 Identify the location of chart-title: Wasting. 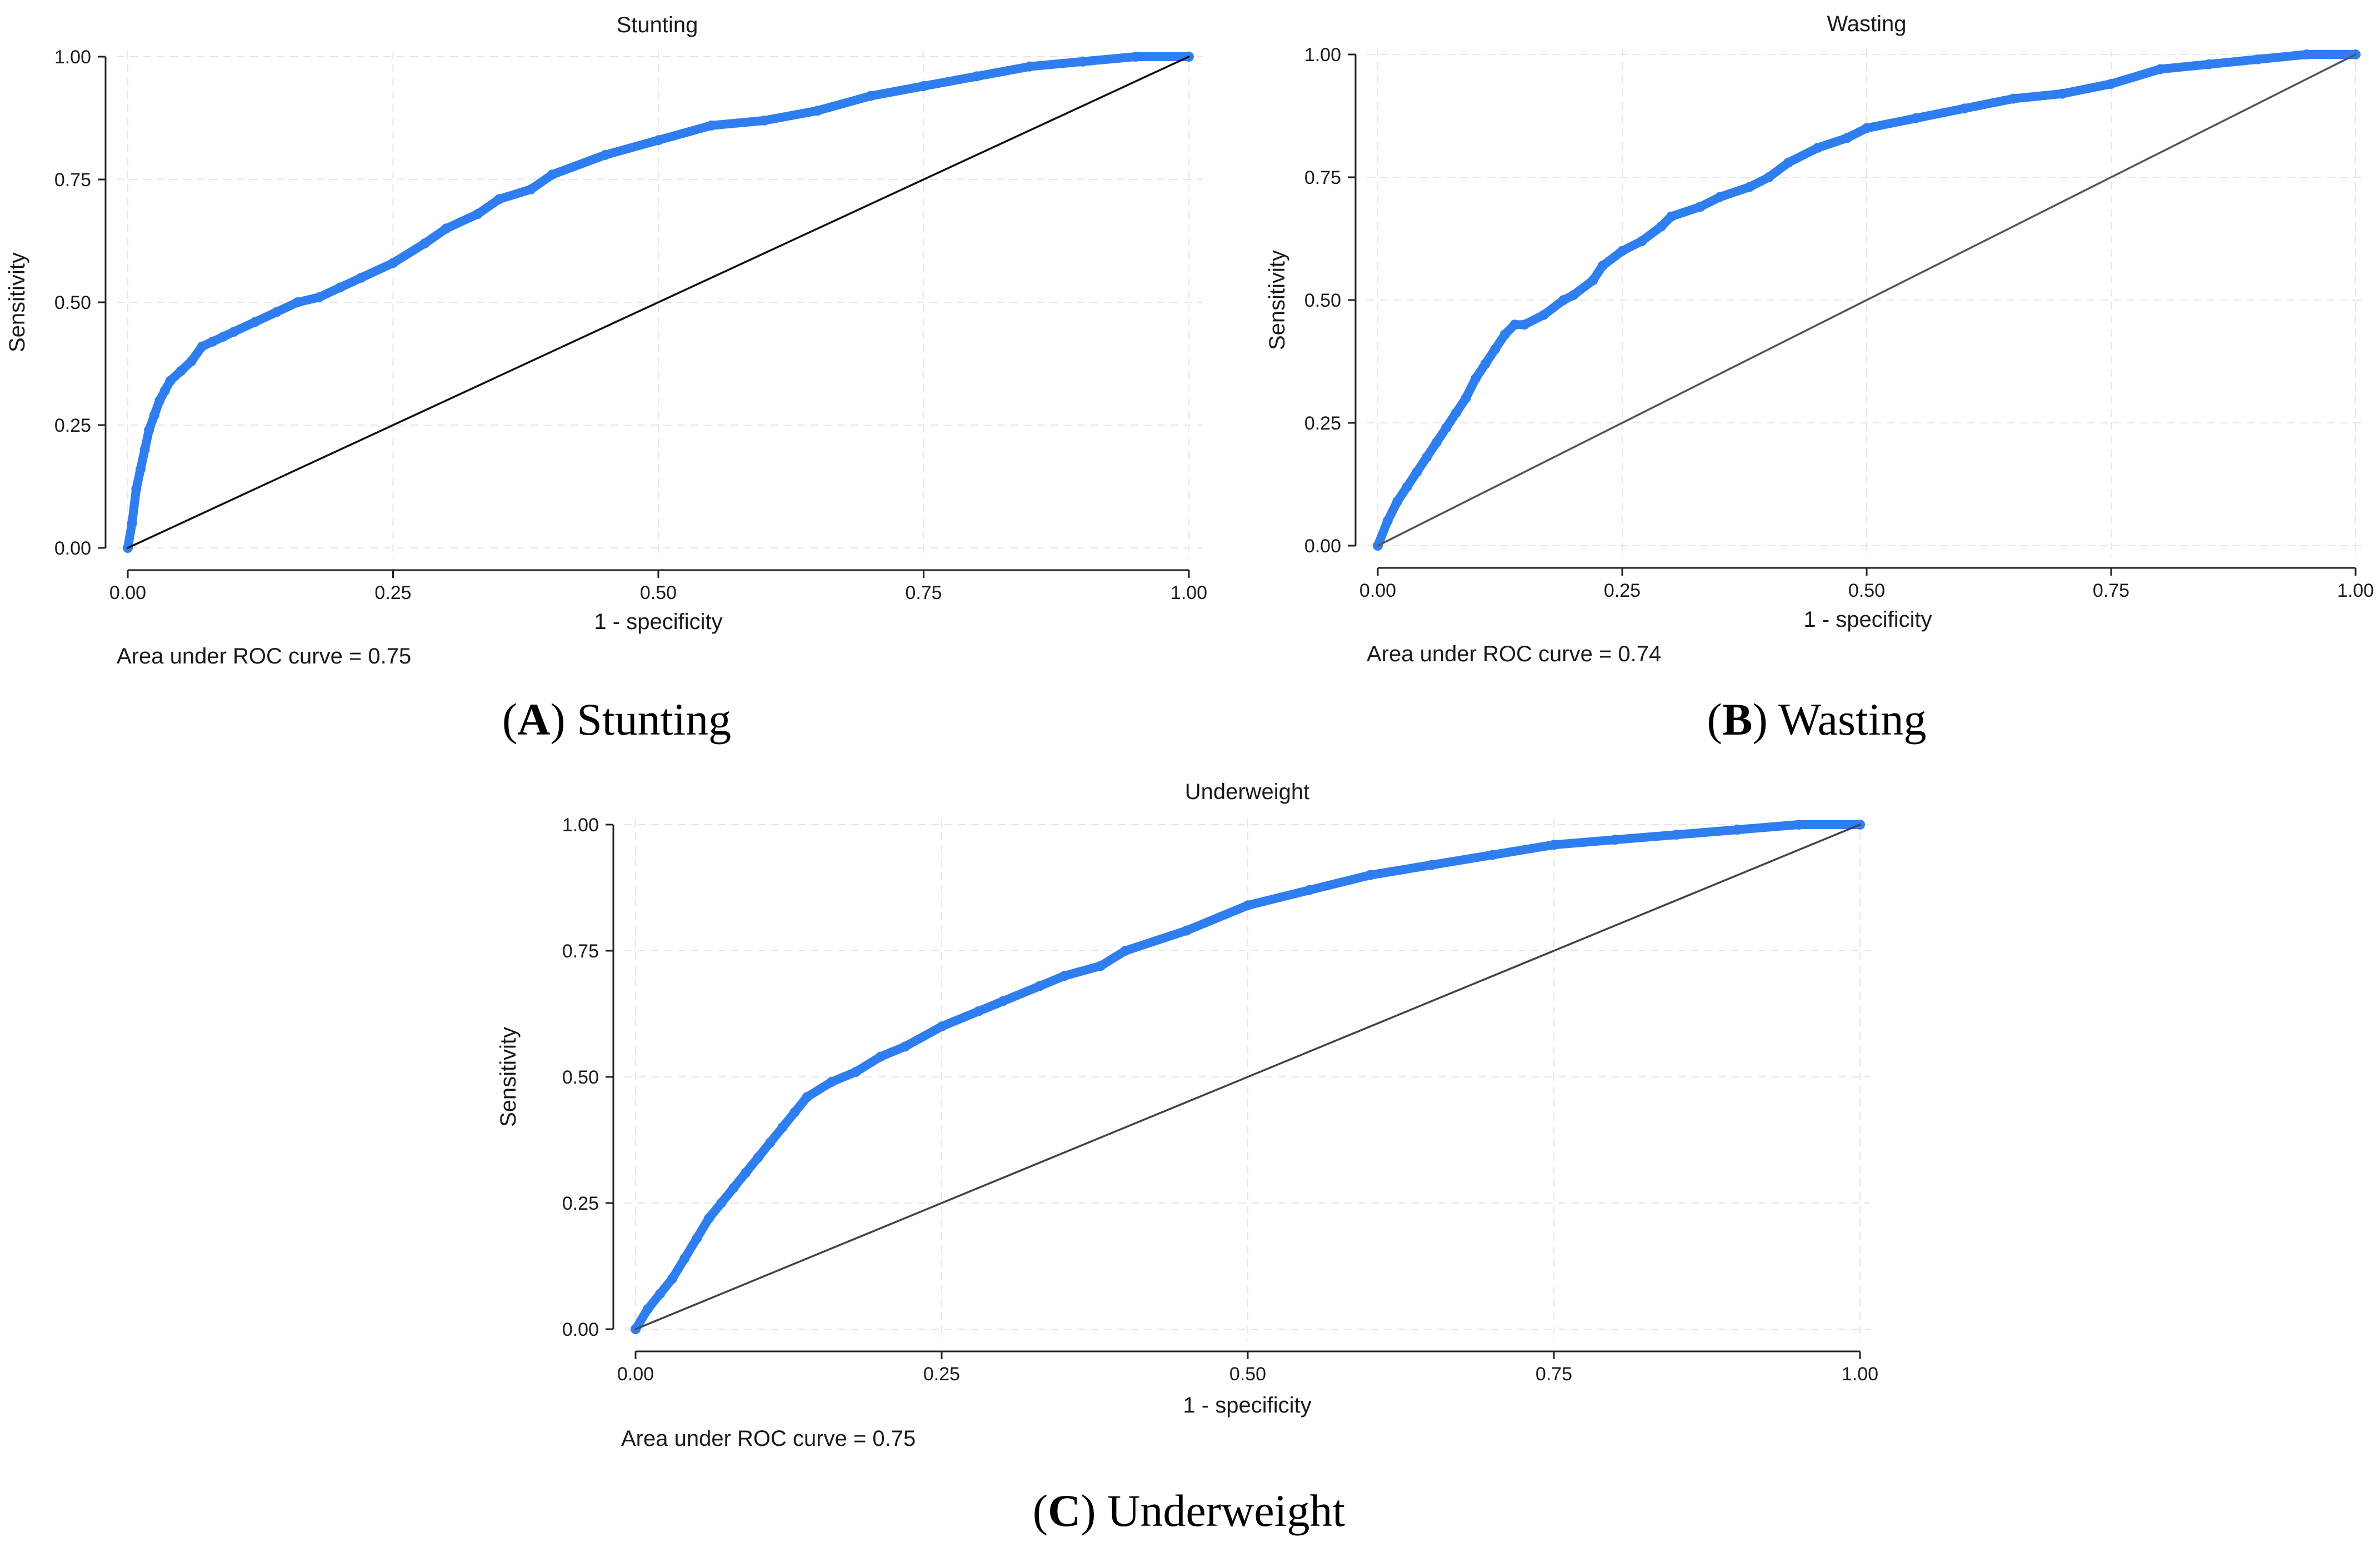
(1867, 24).